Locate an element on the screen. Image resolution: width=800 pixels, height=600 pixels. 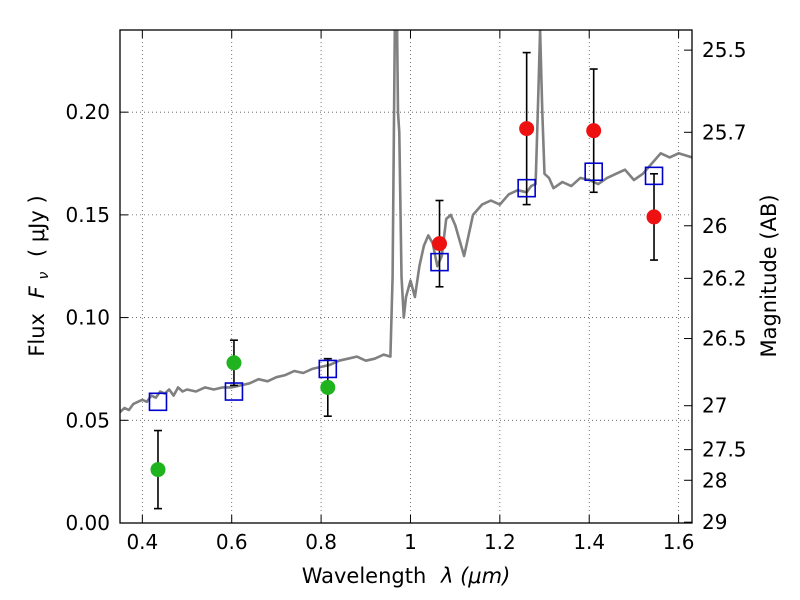
y-axis-label-unit: ( μJy ) is located at coordinates (37, 226).